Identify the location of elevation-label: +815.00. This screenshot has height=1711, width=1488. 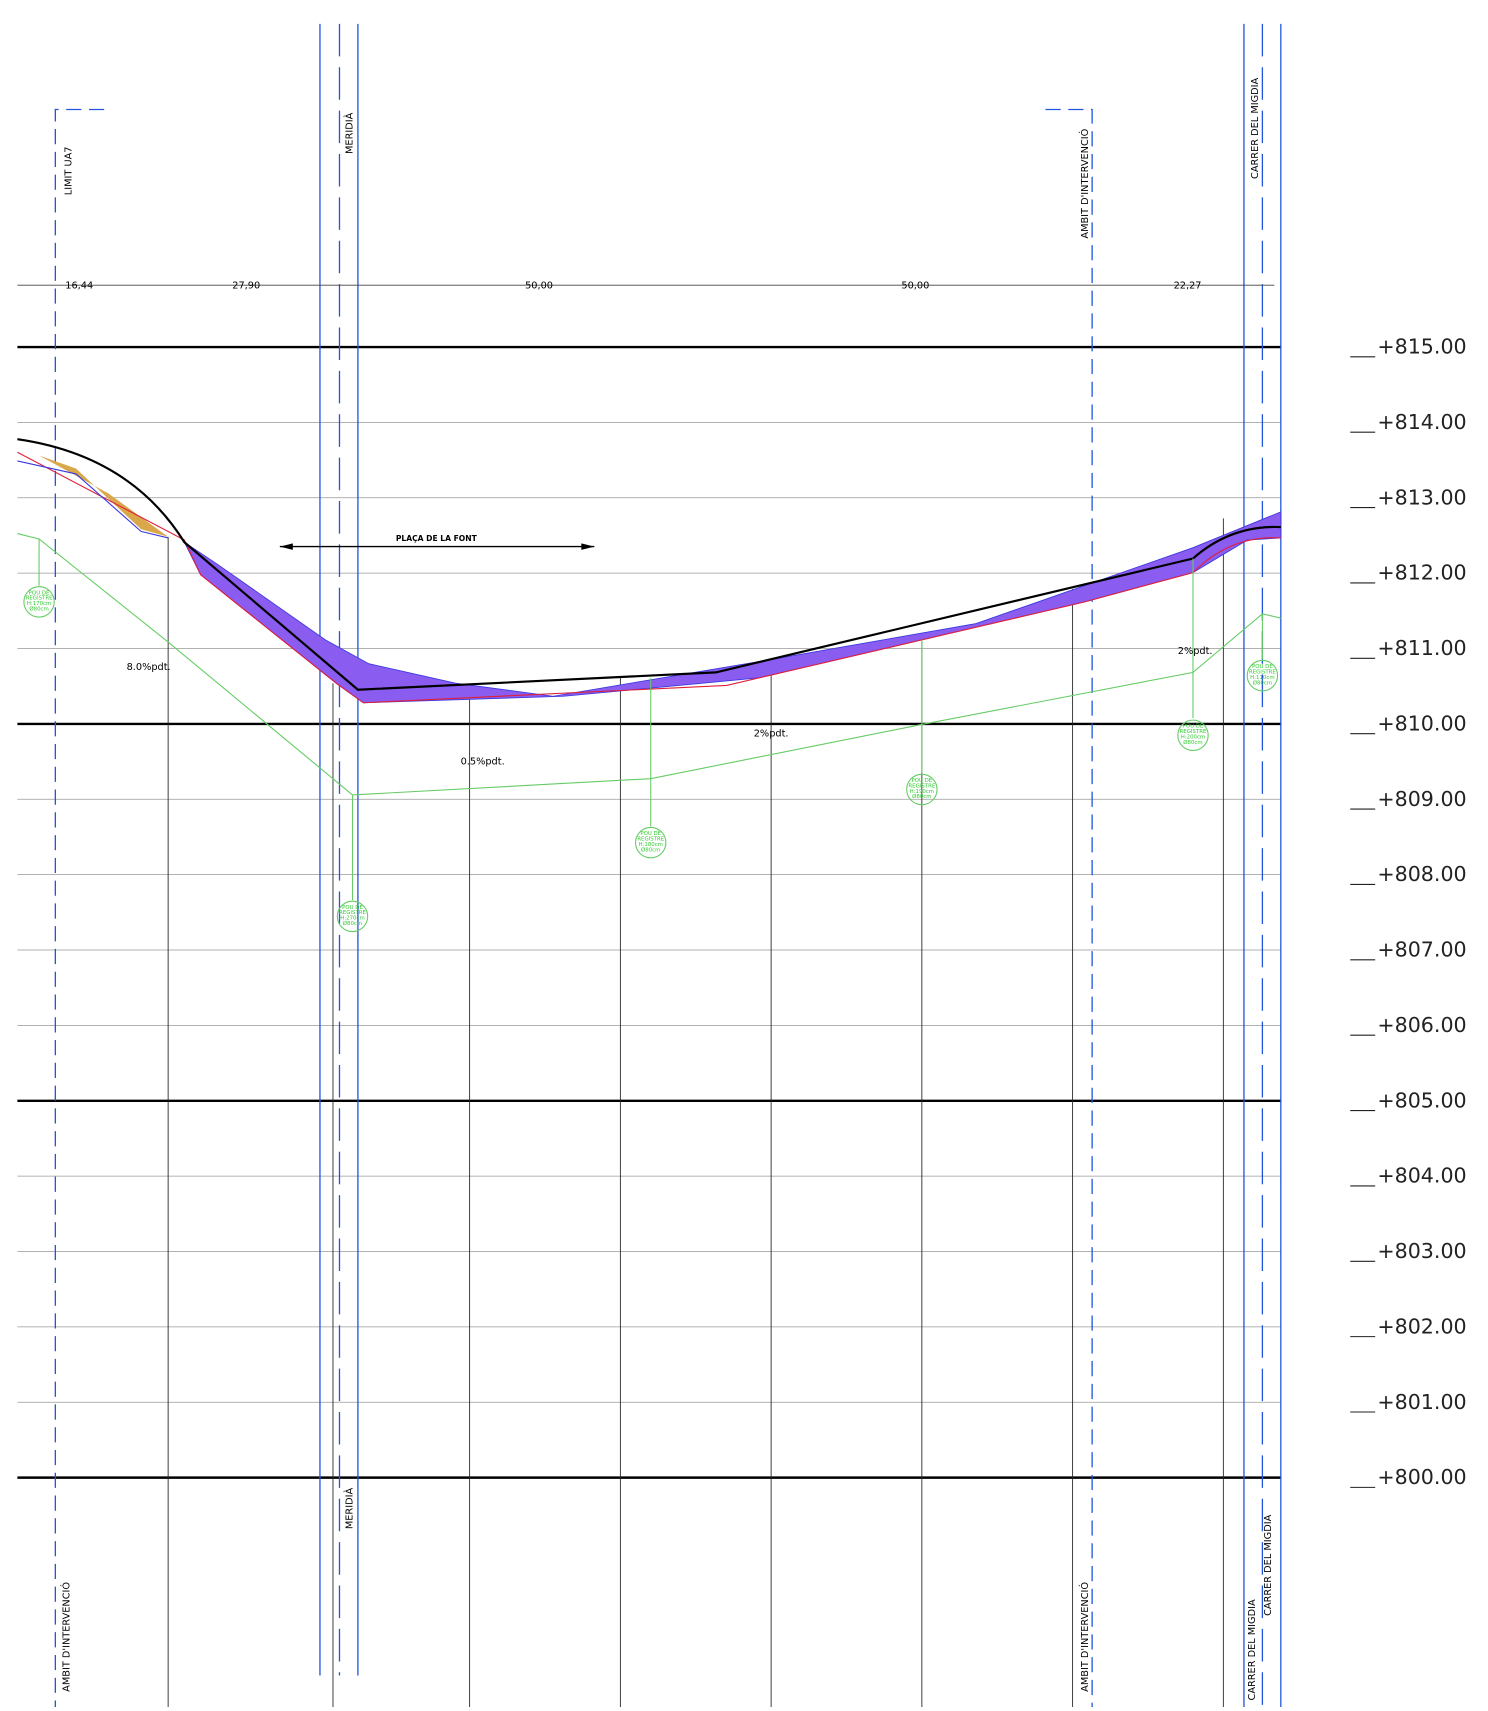
(1421, 347).